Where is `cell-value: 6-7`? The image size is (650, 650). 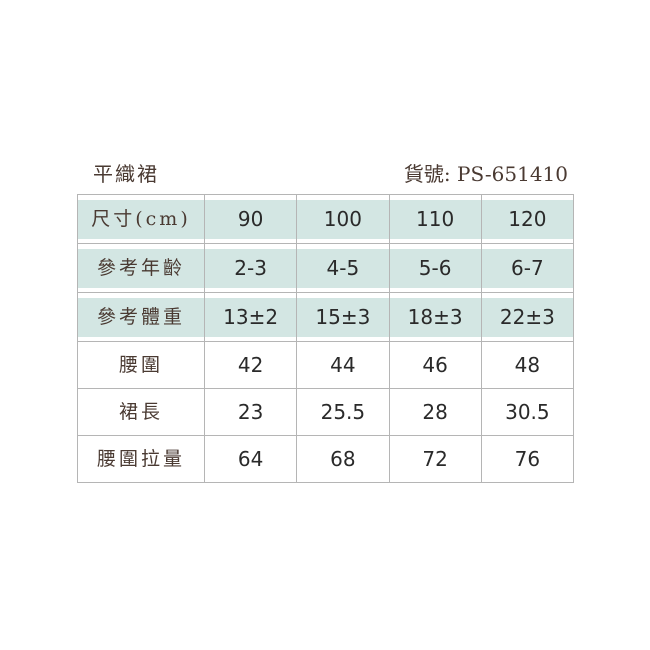
cell-value: 6-7 is located at coordinates (527, 268).